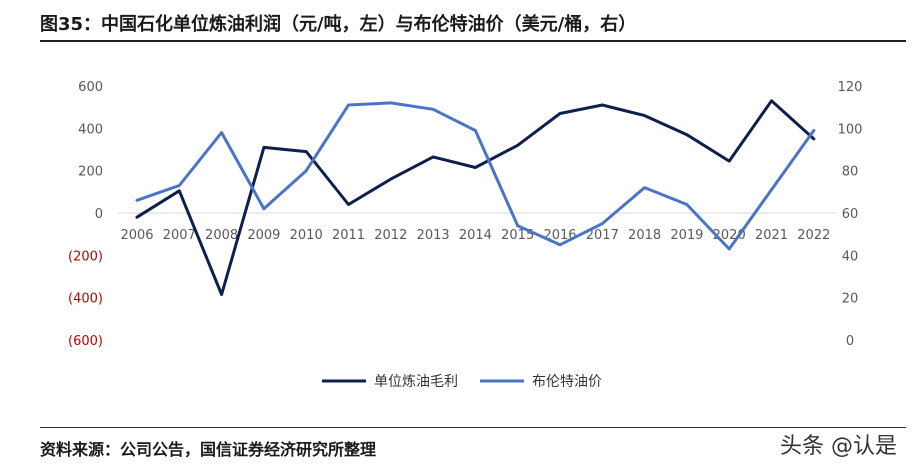 Image resolution: width=913 pixels, height=469 pixels. Describe the element at coordinates (602, 235) in the screenshot. I see `x-tick-label: 2017` at that location.